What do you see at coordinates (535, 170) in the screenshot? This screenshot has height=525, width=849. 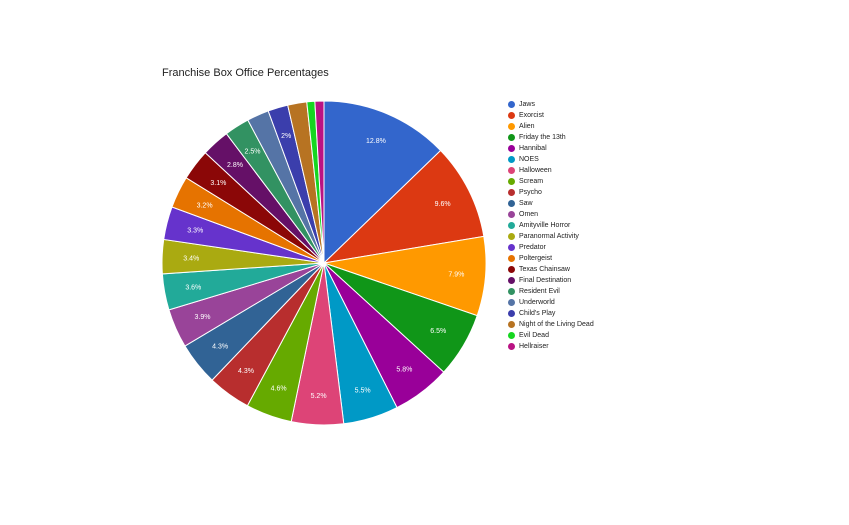 I see `legend-label: Halloween` at bounding box center [535, 170].